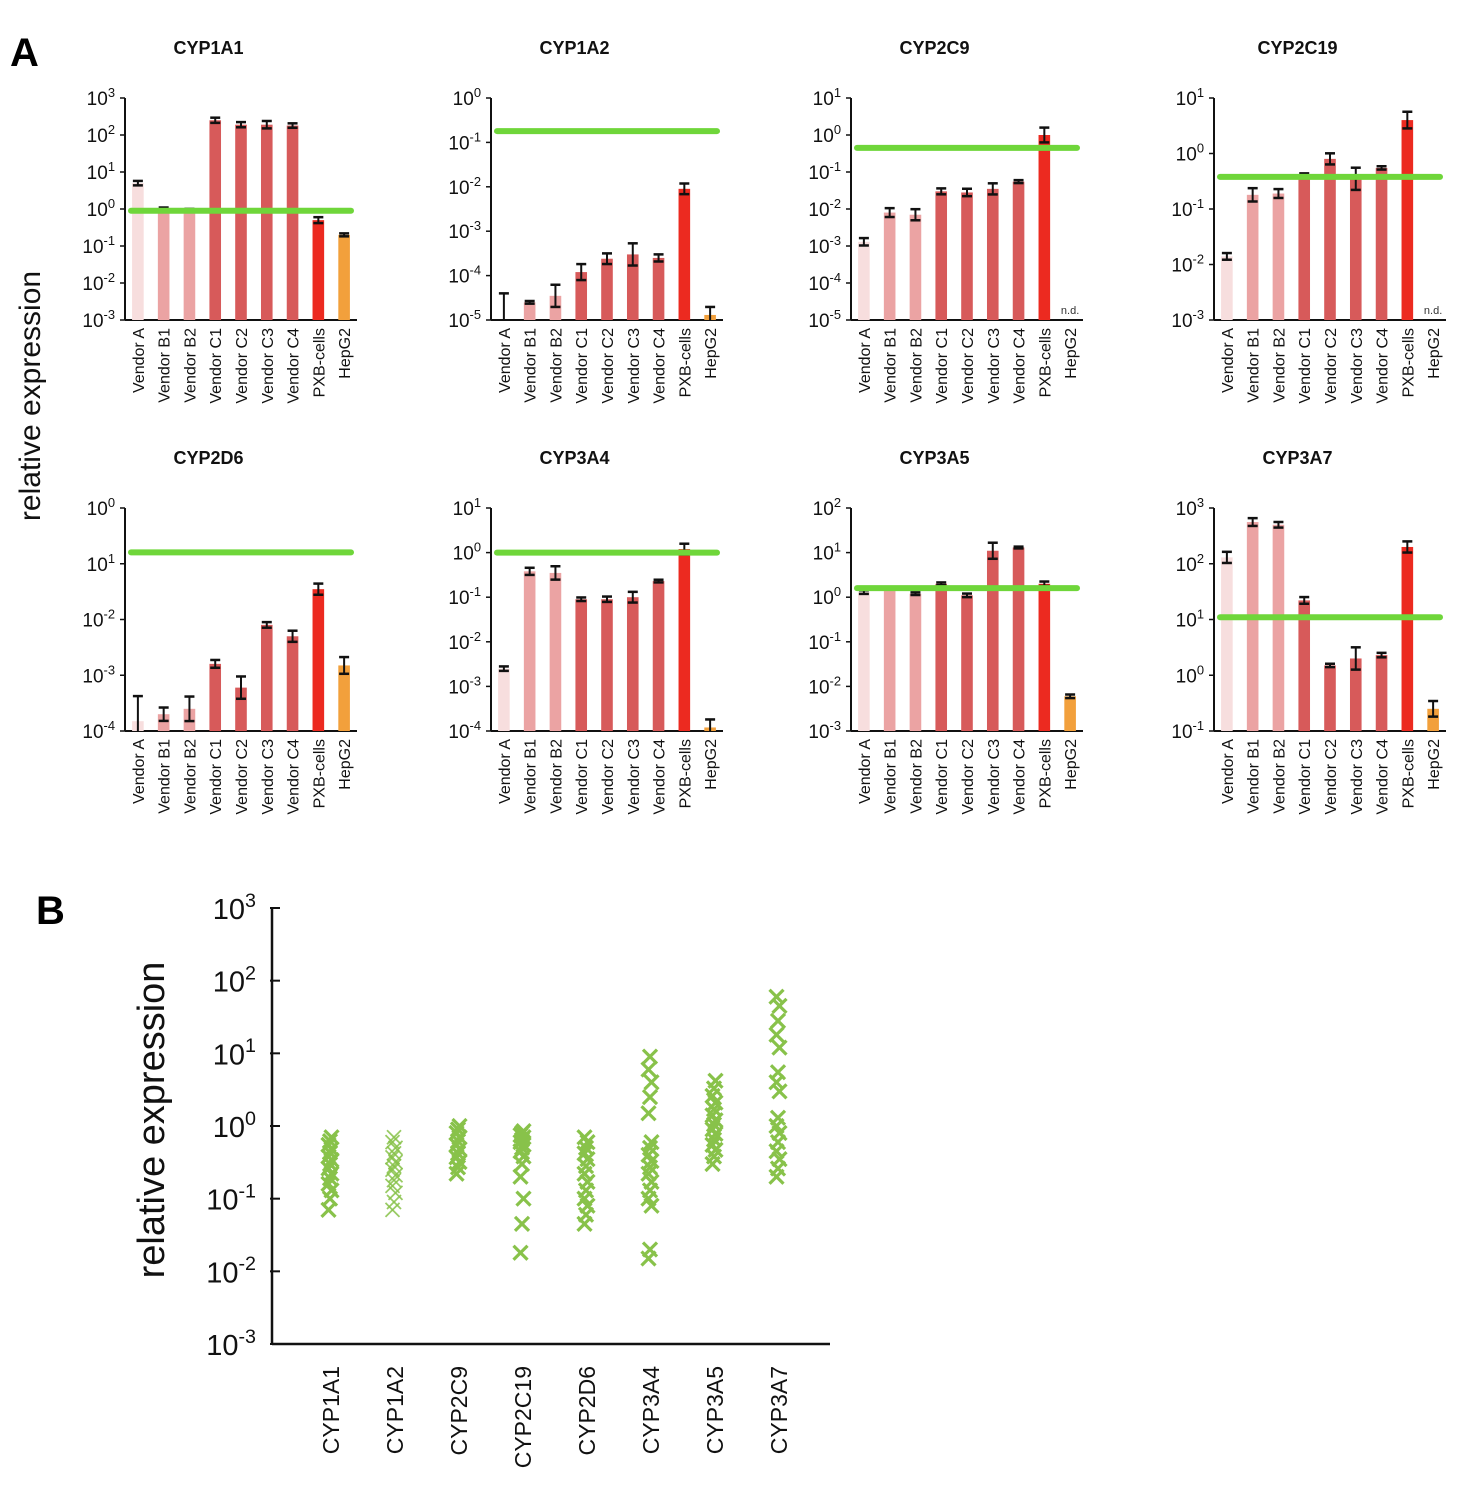  Describe the element at coordinates (98, 674) in the screenshot. I see `y-tick-label: 10⁻³` at that location.